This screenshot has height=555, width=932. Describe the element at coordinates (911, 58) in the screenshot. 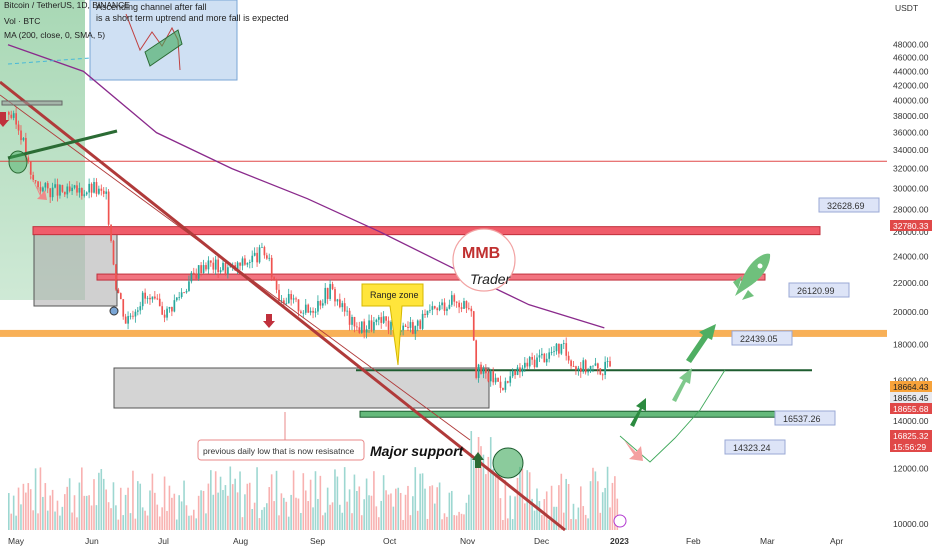

I see `y-tick-label: 46000.00` at that location.